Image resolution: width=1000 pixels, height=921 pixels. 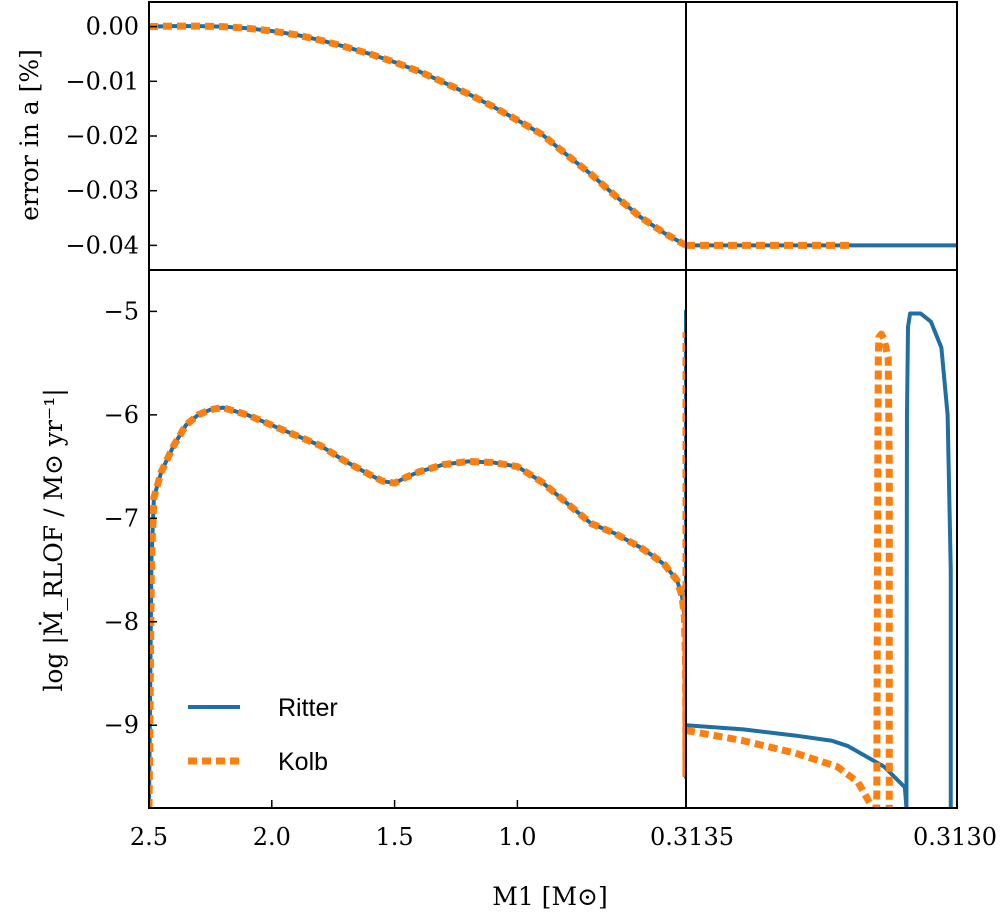 What do you see at coordinates (54, 539) in the screenshot?
I see `mdot-ylabel: log |Ṁ_RLOF / M⊙ yr⁻¹|` at bounding box center [54, 539].